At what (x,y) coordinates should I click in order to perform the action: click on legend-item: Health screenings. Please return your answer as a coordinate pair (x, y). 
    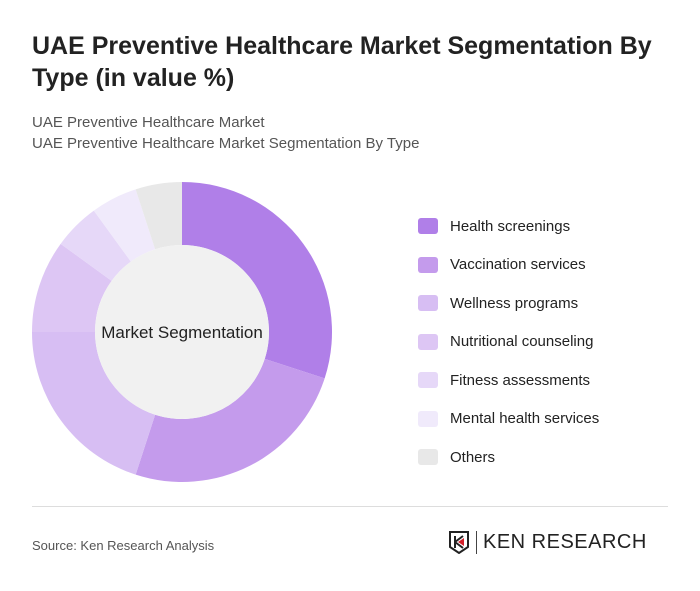
    Looking at the image, I should click on (508, 226).